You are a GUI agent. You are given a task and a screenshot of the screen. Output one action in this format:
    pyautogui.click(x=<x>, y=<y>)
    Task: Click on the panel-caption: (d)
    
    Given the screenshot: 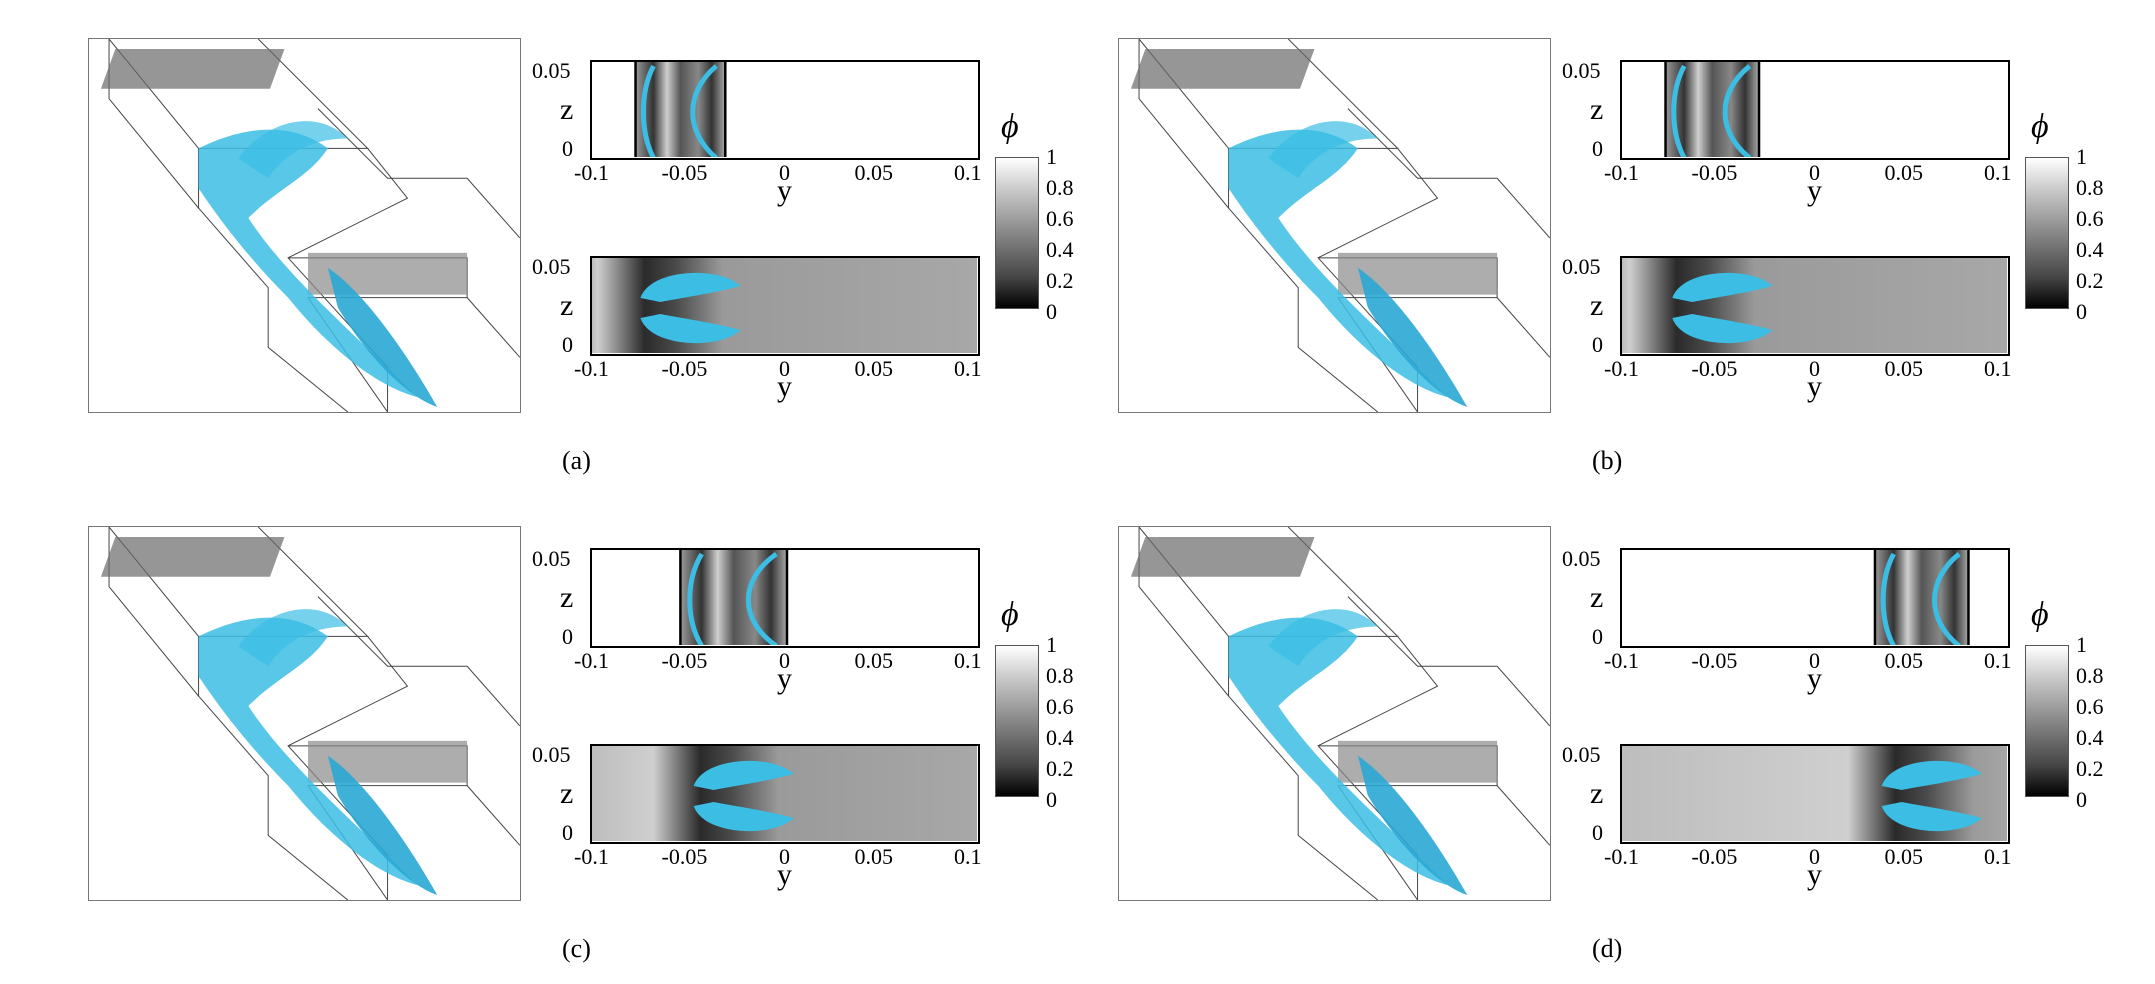 What is the action you would take?
    pyautogui.click(x=1607, y=948)
    